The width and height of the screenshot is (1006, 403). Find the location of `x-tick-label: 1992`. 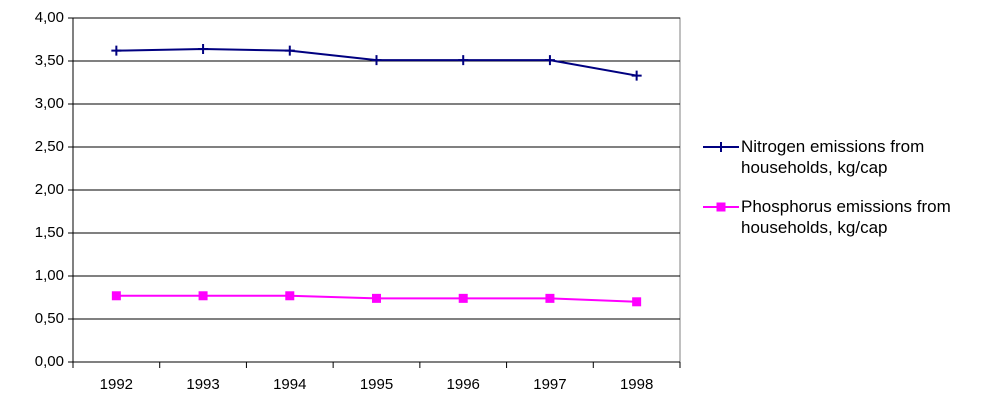

x-tick-label: 1992 is located at coordinates (116, 384).